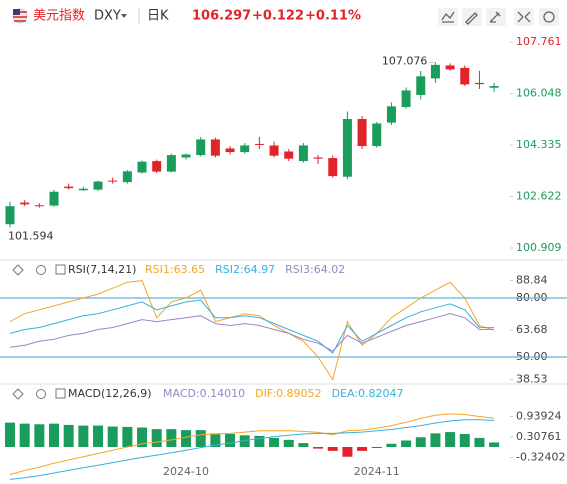 The height and width of the screenshot is (484, 567). I want to click on indicator-title: MACD(12,26,9), so click(110, 393).